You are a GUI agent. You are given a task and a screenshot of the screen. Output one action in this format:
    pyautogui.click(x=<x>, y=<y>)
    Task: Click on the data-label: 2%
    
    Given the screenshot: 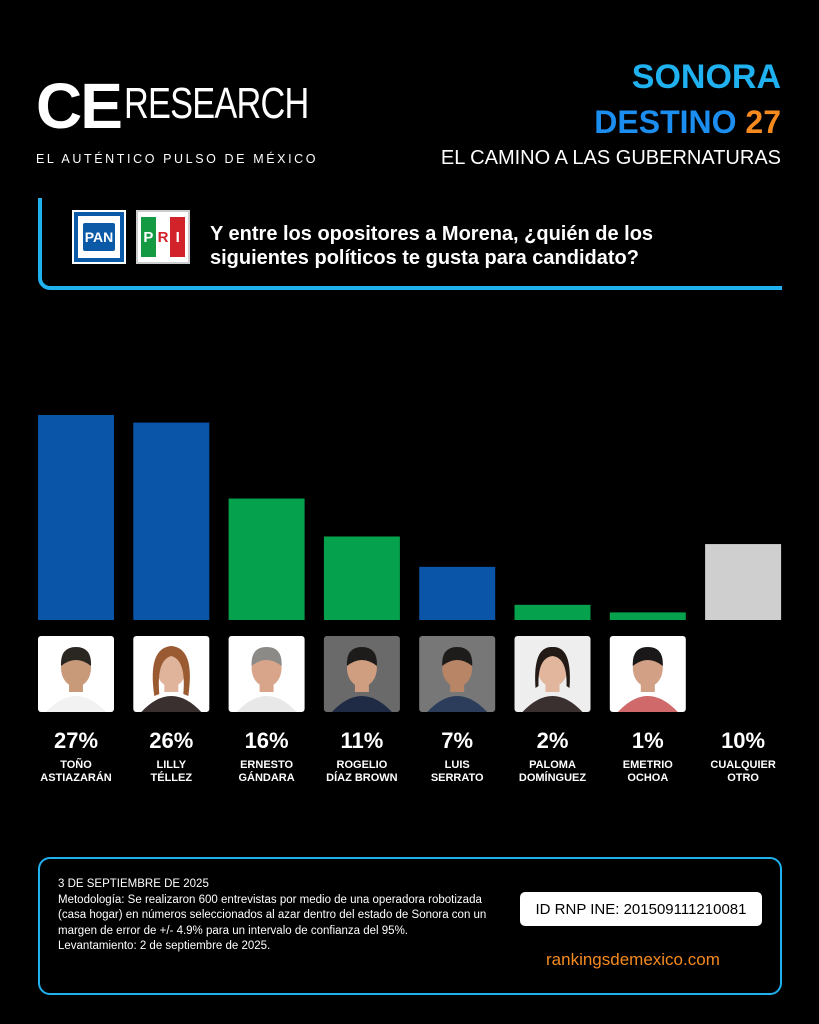 What is the action you would take?
    pyautogui.click(x=553, y=740)
    